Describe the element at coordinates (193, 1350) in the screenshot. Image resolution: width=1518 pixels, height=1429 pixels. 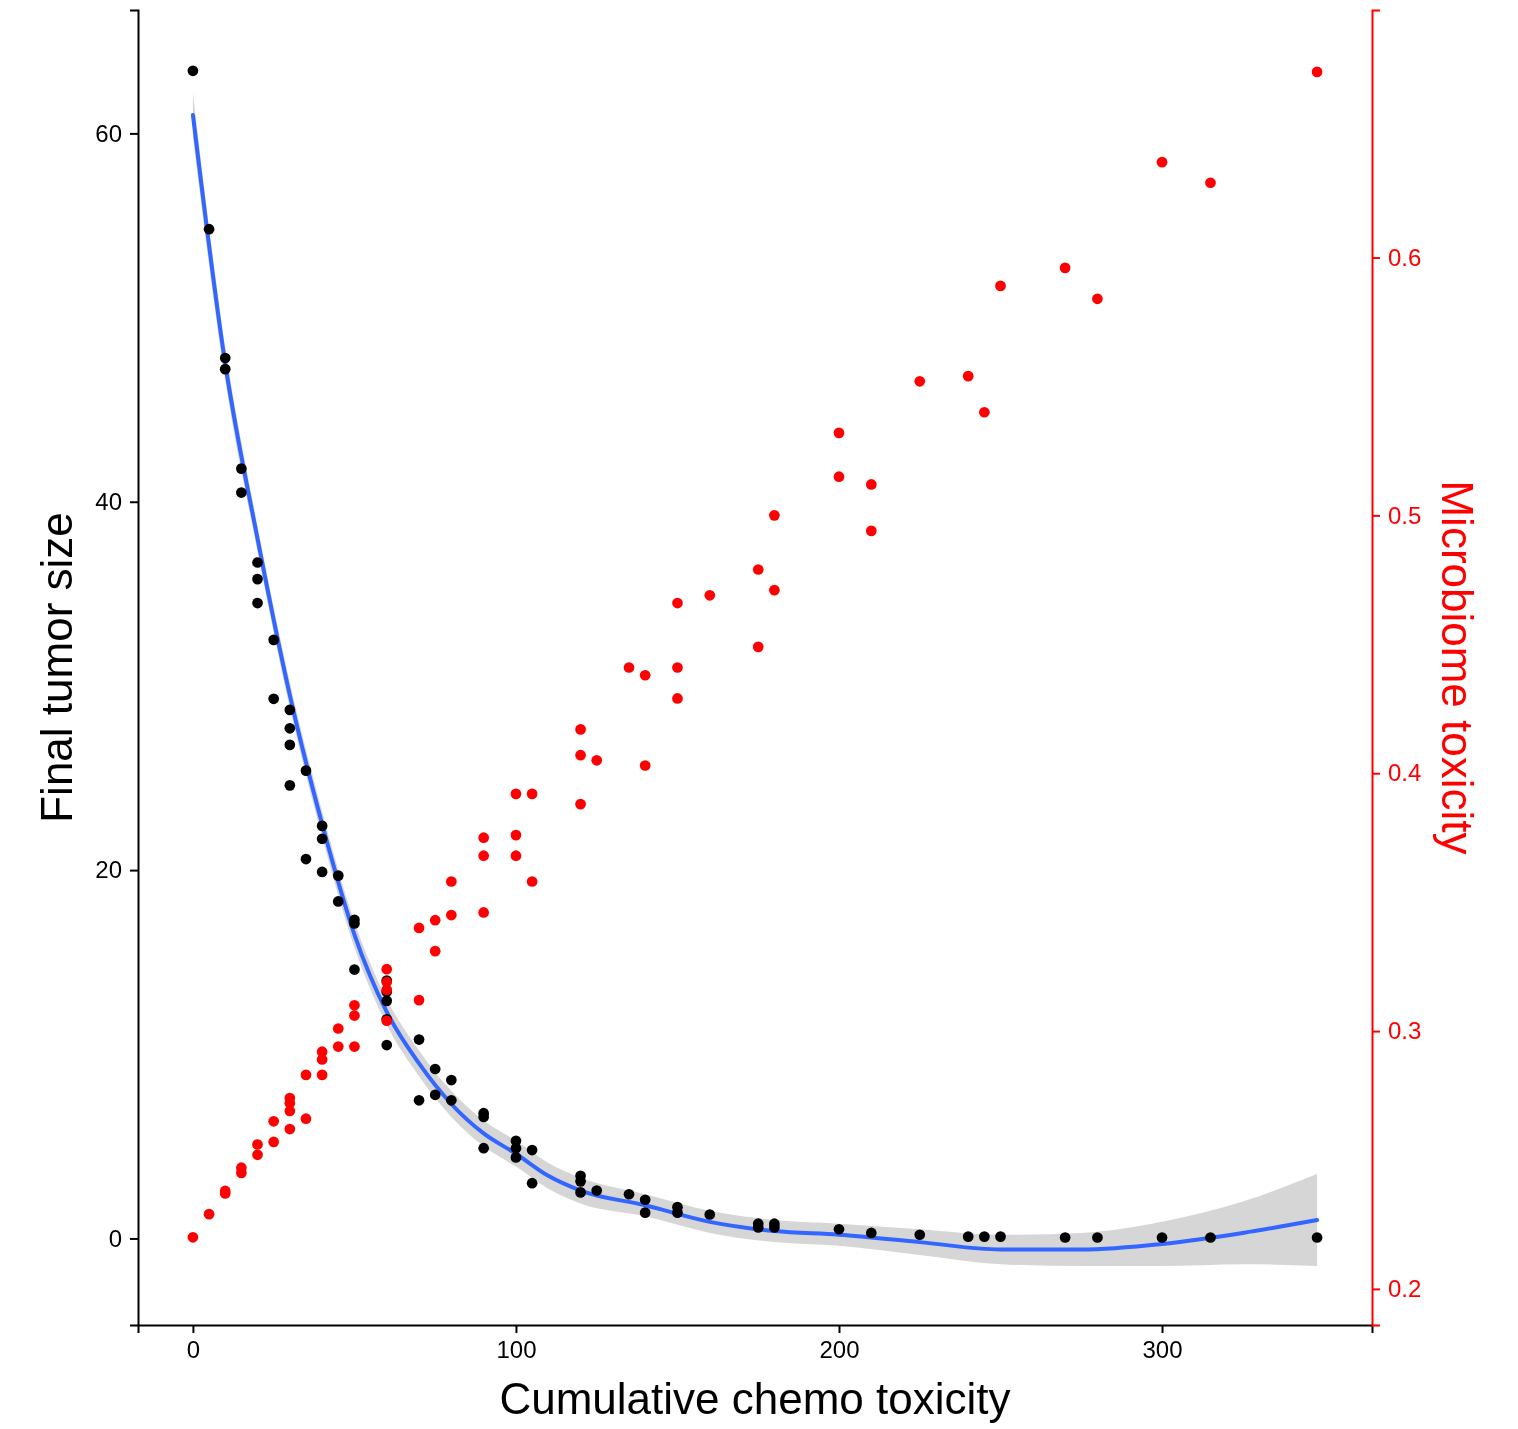
I see `x-tick-label: 0` at that location.